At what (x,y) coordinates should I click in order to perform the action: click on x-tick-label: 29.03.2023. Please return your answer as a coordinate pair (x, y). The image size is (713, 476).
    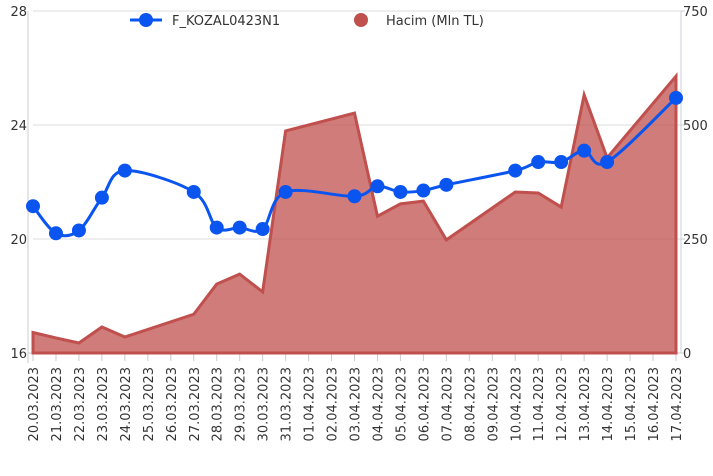
    Looking at the image, I should click on (241, 404).